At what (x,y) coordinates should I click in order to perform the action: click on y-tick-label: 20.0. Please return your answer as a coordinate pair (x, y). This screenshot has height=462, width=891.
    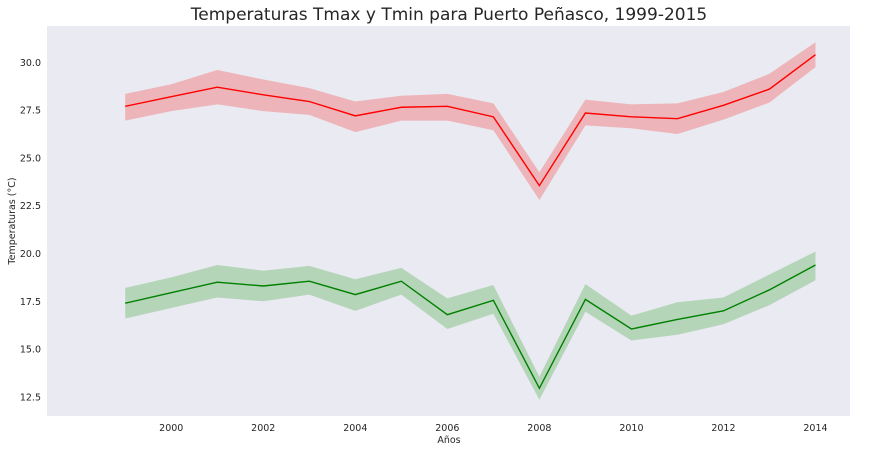
    Looking at the image, I should click on (30, 254).